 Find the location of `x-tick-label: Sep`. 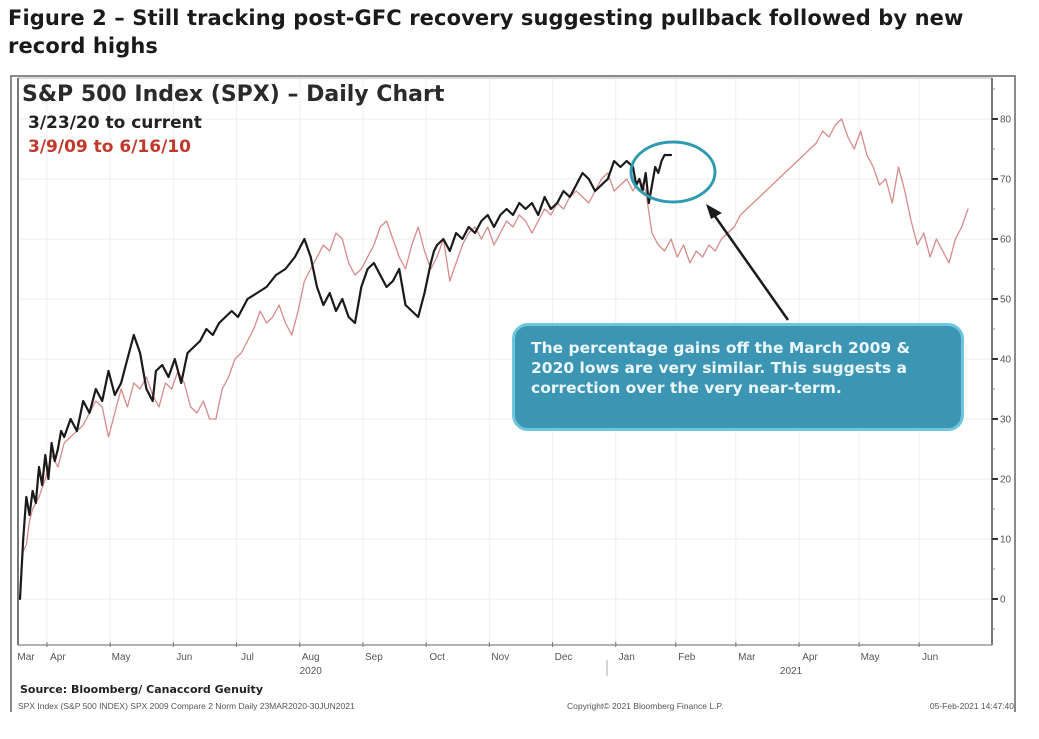

x-tick-label: Sep is located at coordinates (374, 657).